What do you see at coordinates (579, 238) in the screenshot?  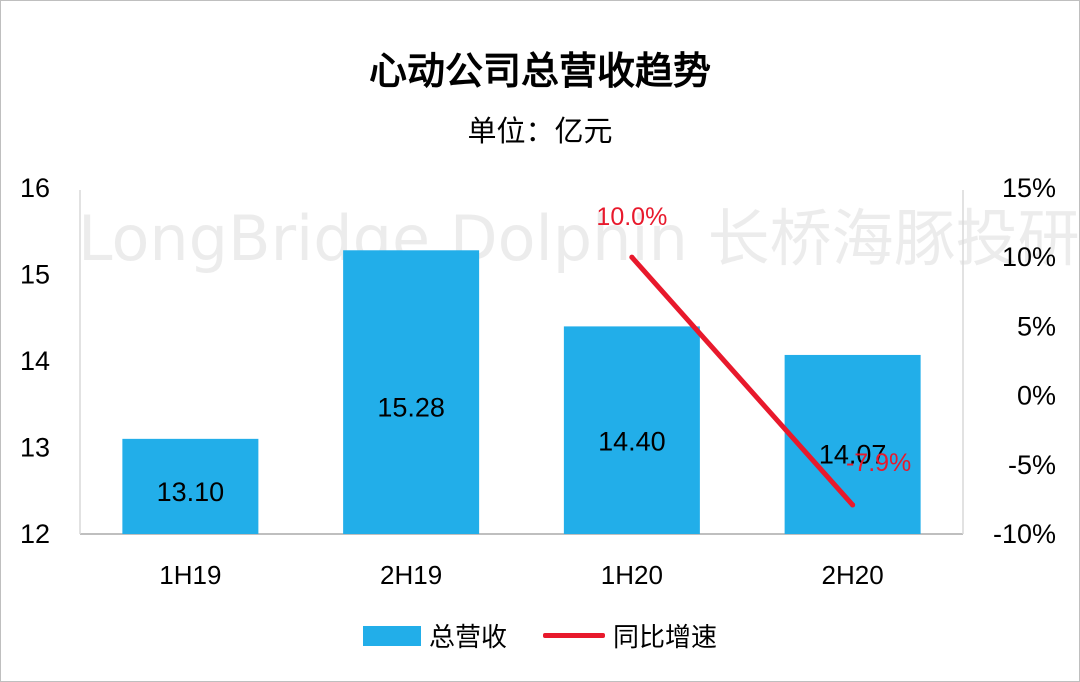 I see `watermark: LongBridge Dolphin 长桥海豚投研` at bounding box center [579, 238].